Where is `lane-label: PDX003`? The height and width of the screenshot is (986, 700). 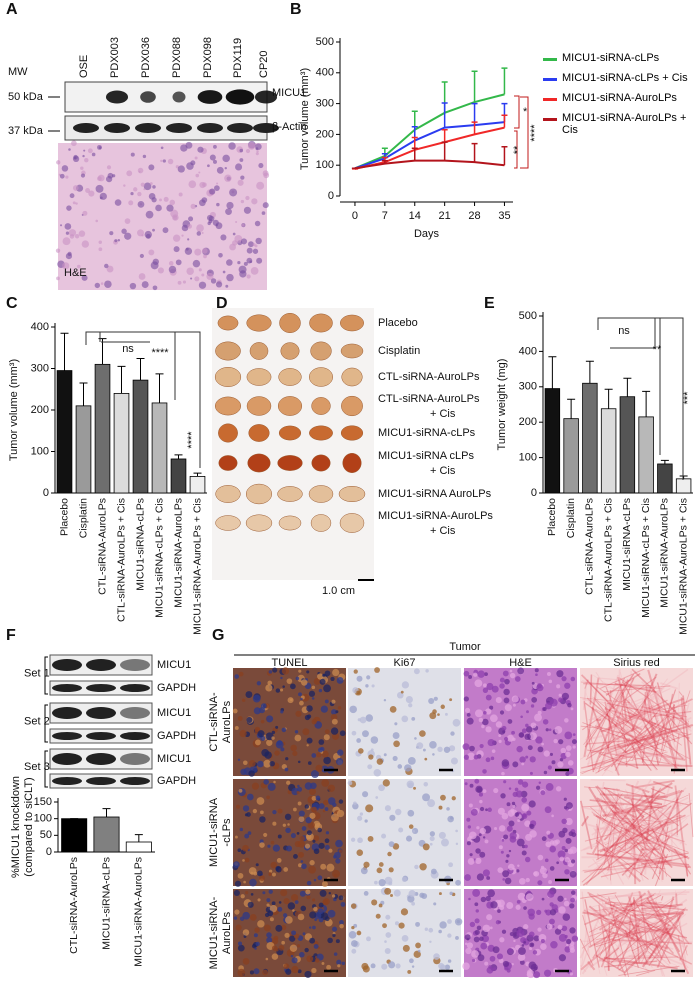
lane-label: PDX003 is located at coordinates (115, 57).